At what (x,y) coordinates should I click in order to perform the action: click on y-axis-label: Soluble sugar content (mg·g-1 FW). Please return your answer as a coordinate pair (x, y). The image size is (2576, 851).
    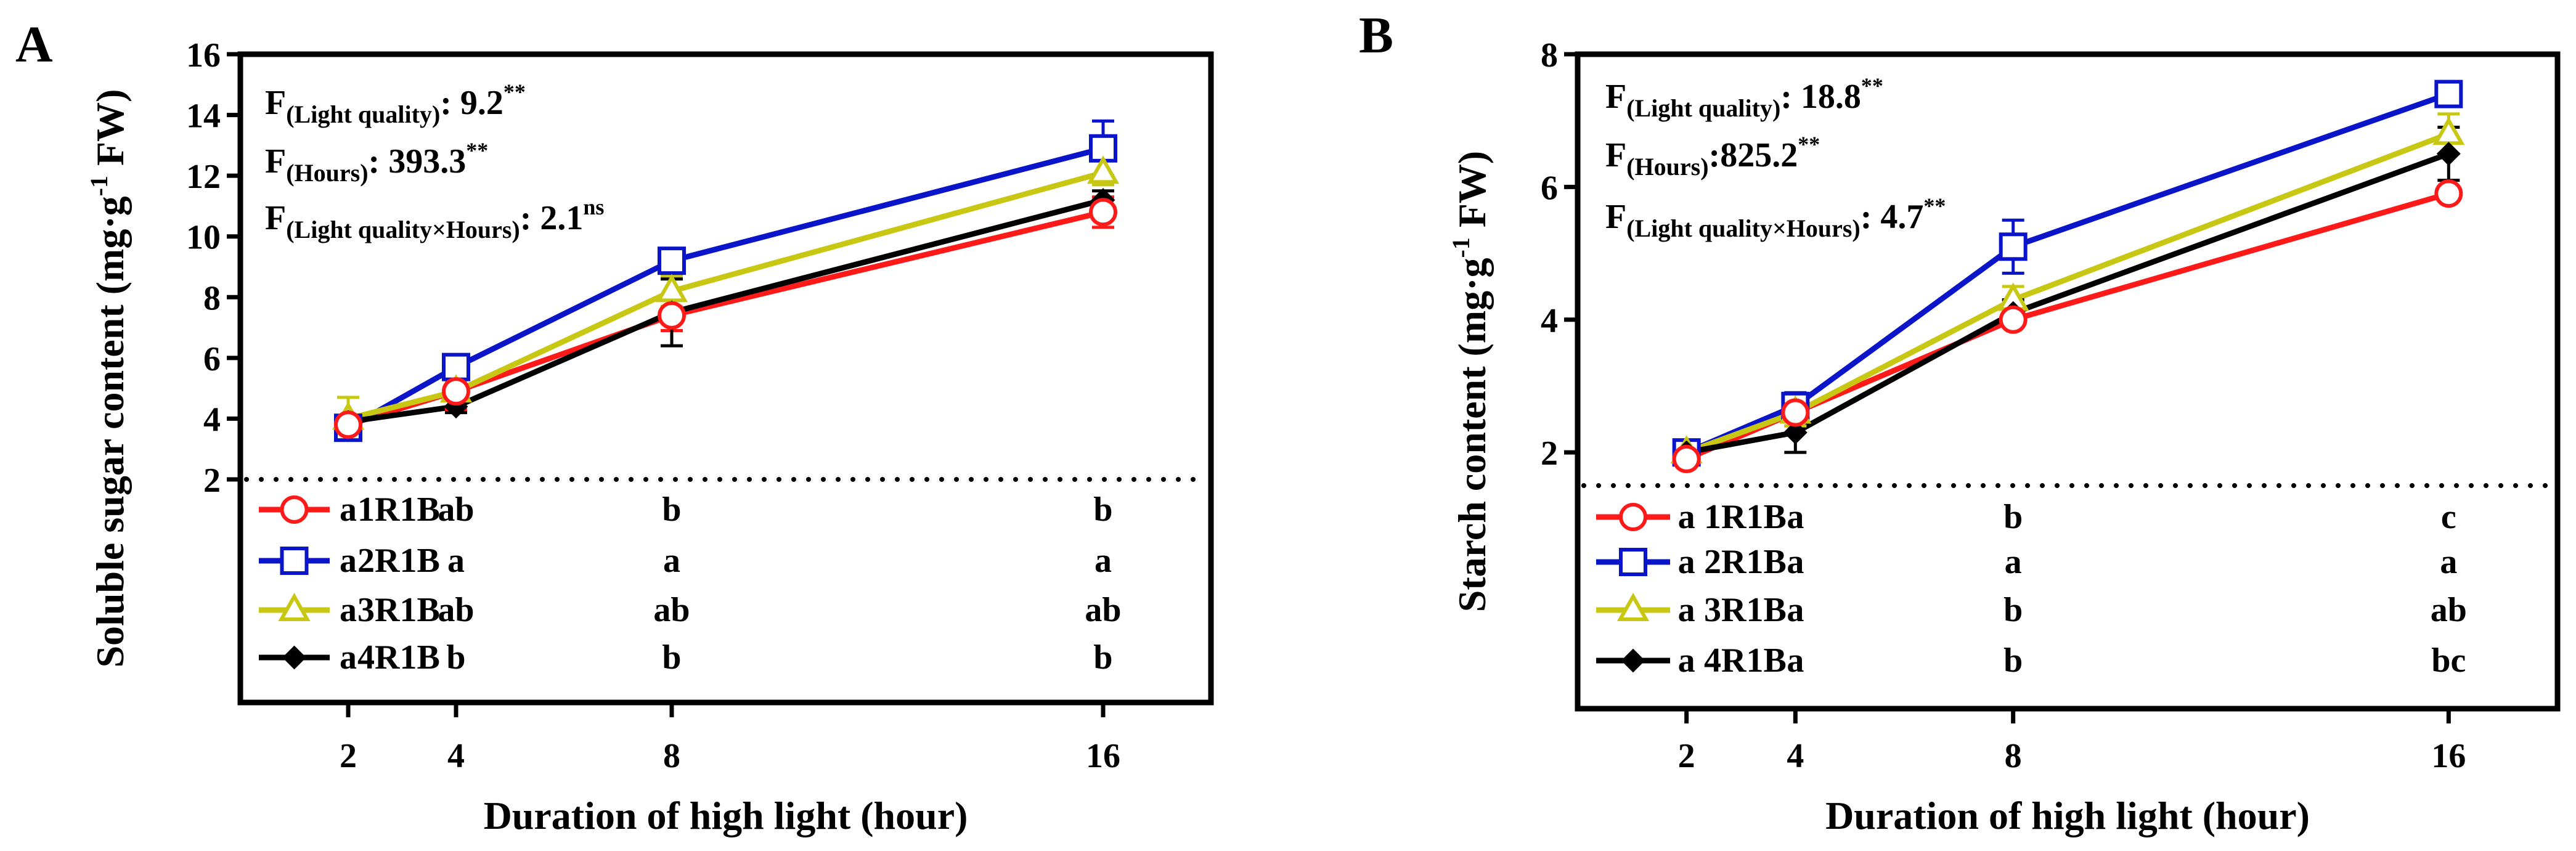
    Looking at the image, I should click on (108, 378).